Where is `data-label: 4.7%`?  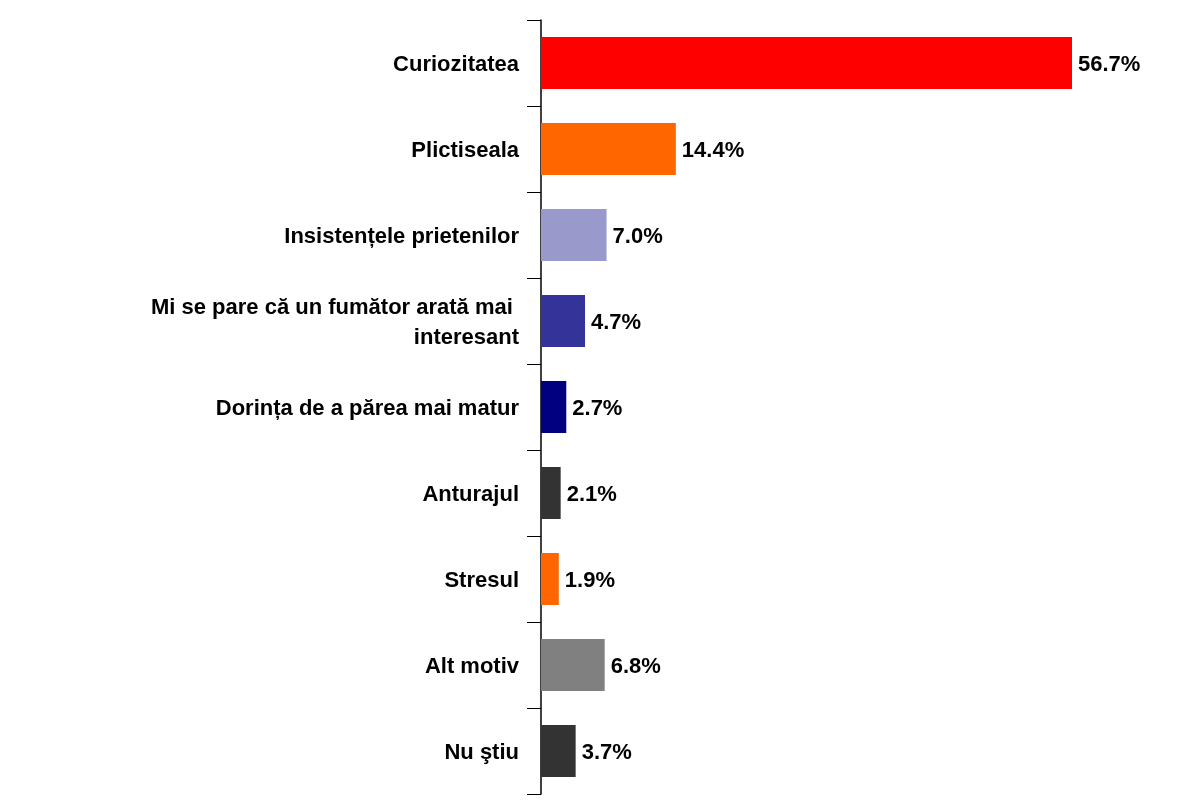 data-label: 4.7% is located at coordinates (616, 321).